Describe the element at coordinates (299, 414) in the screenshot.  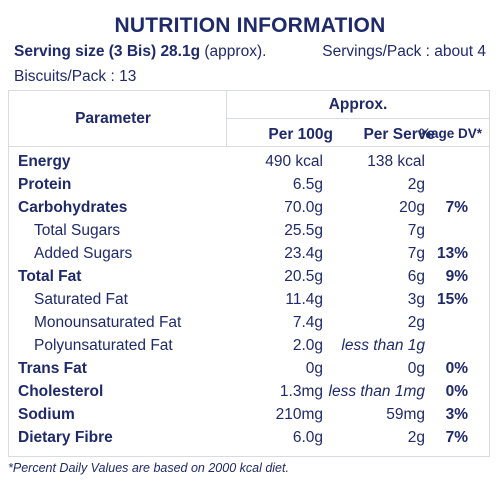
I see `row-per-100g: 210mg` at that location.